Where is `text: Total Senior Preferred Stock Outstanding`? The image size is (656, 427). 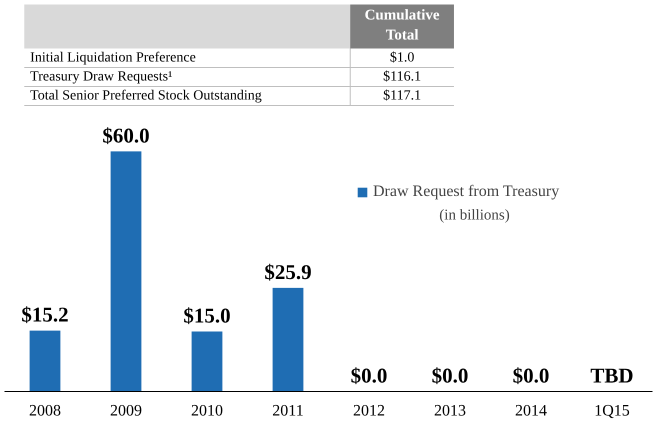
text: Total Senior Preferred Stock Outstanding is located at coordinates (146, 96).